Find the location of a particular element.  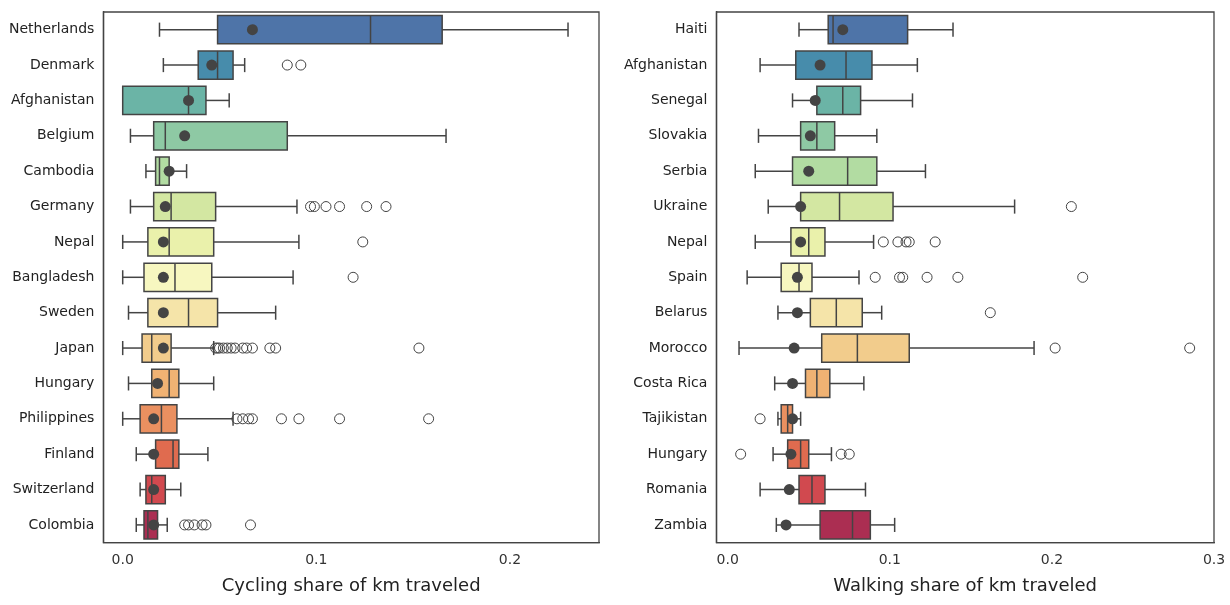

y-tick-label: Netherlands is located at coordinates (52, 28).